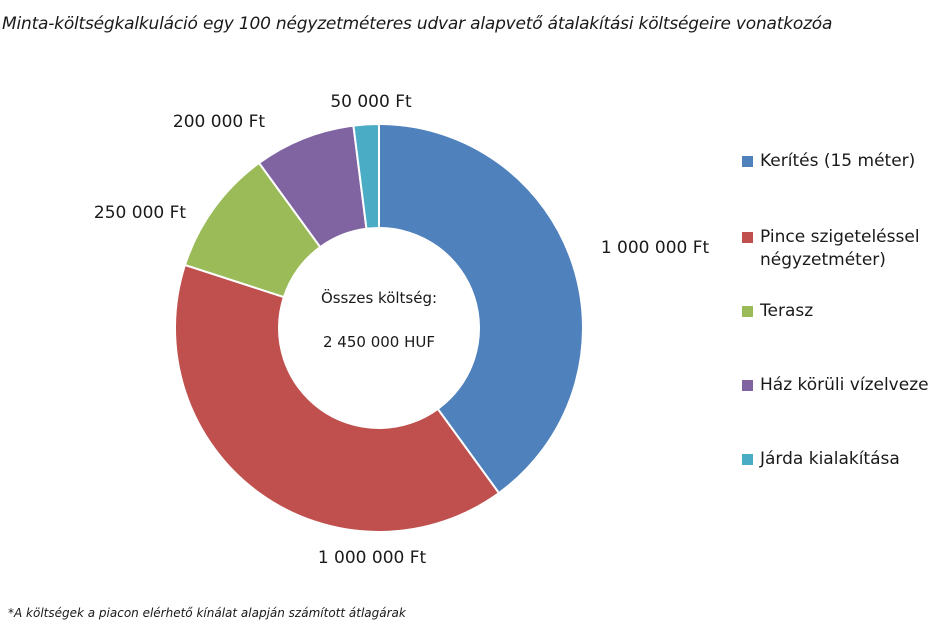 This screenshot has width=952, height=638. I want to click on legend-label: Terasz, so click(787, 311).